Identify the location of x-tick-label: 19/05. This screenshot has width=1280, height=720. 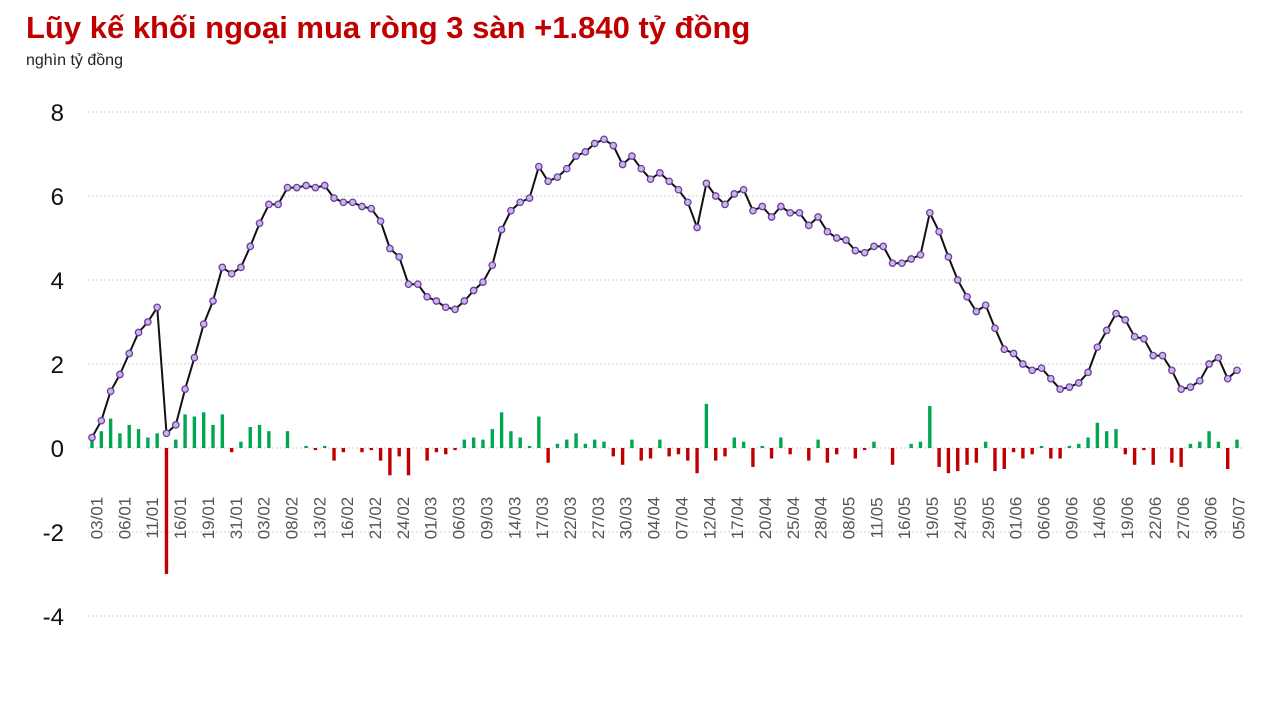
(932, 518).